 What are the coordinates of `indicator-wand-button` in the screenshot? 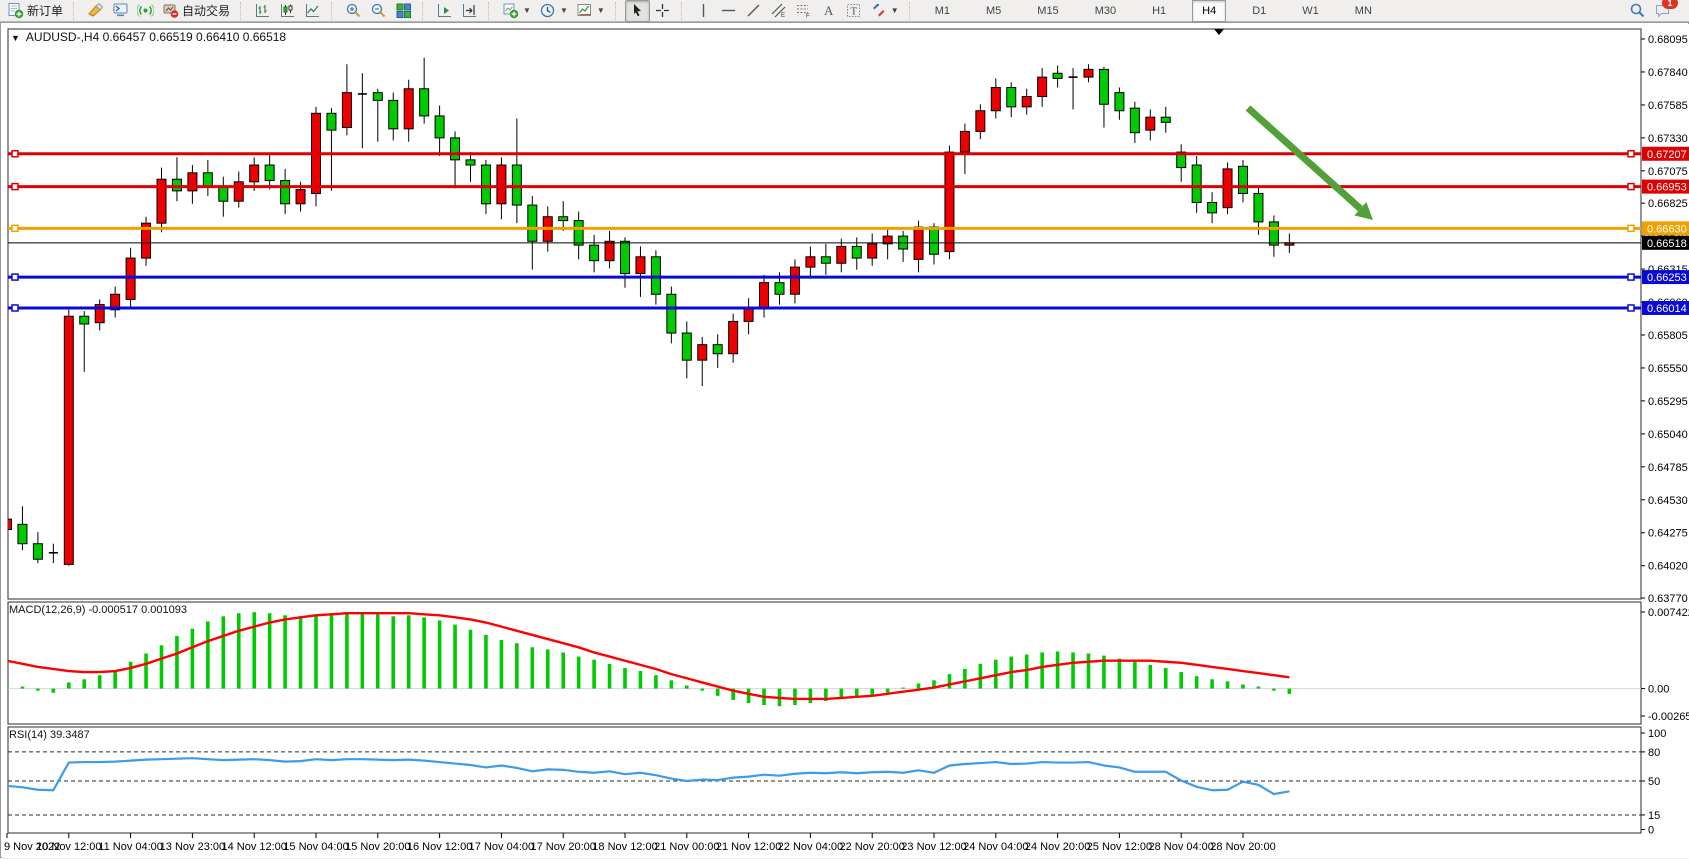 It's located at (95, 11).